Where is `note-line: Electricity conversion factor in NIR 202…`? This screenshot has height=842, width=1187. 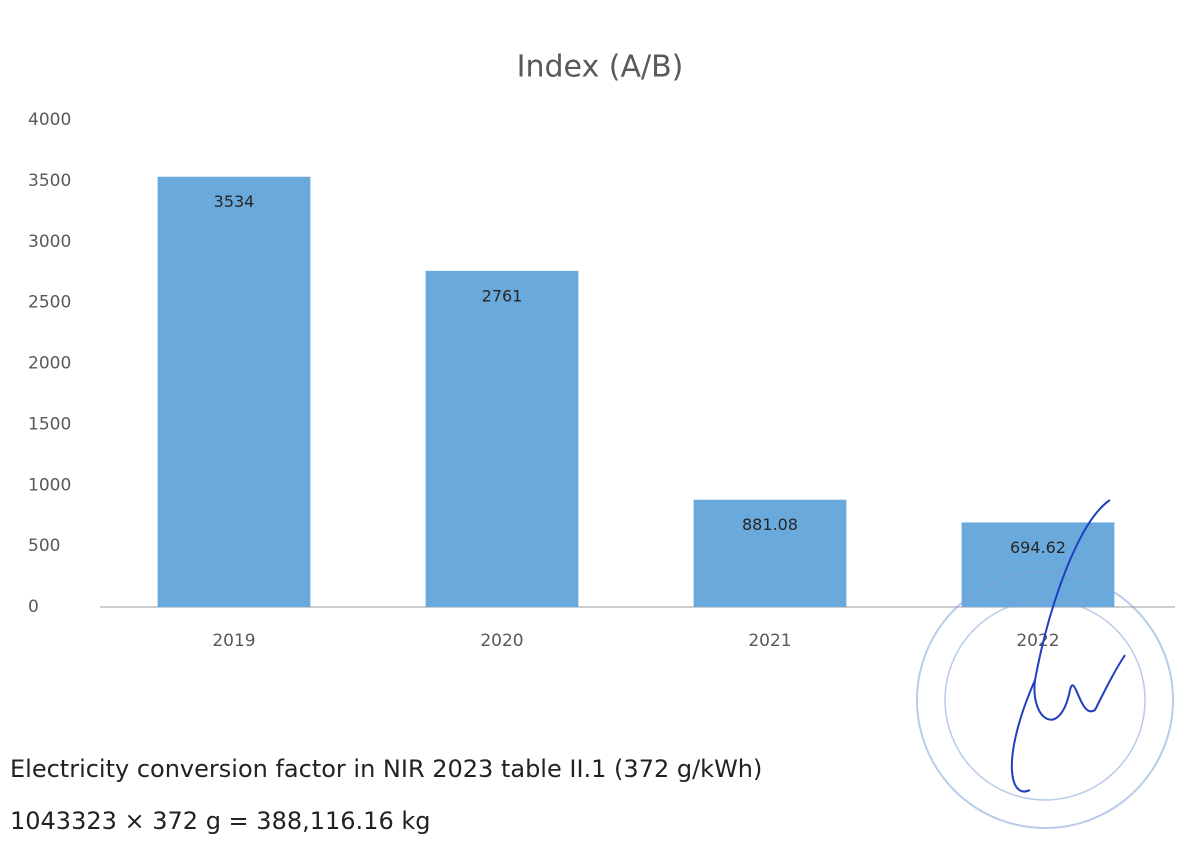
note-line: Electricity conversion factor in NIR 202… is located at coordinates (386, 769).